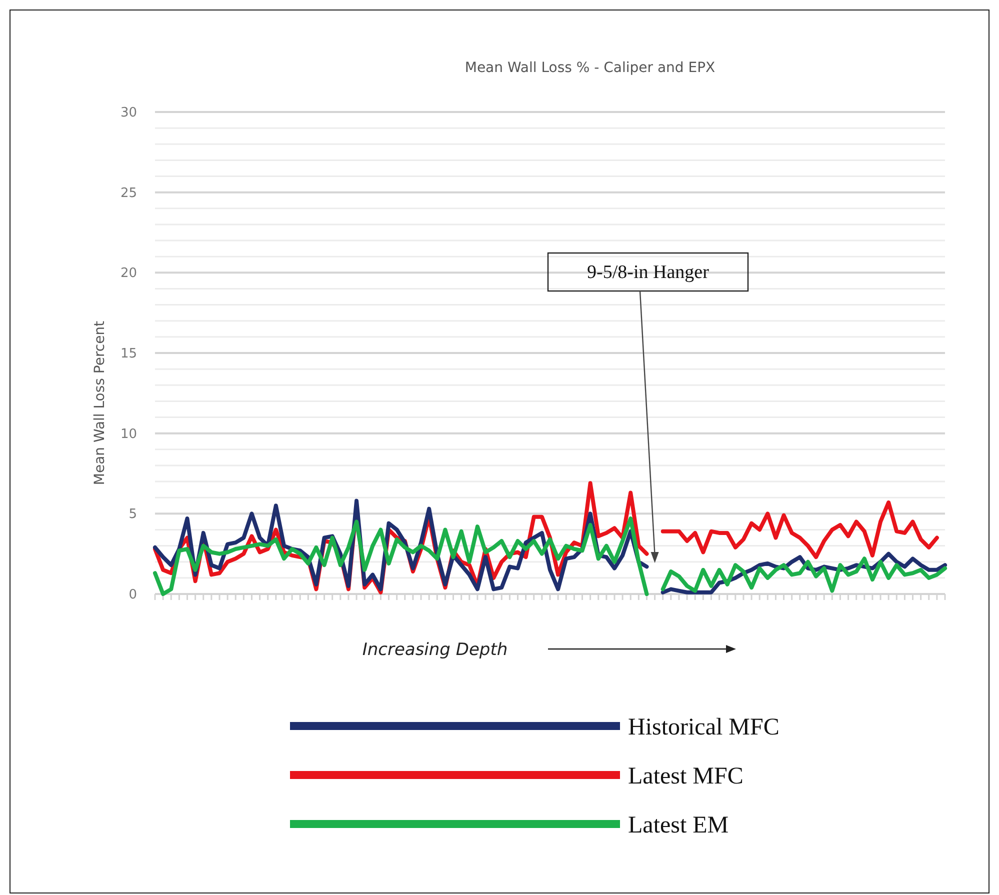 Image resolution: width=999 pixels, height=895 pixels. What do you see at coordinates (686, 776) in the screenshot?
I see `legend-label: Latest MFC` at bounding box center [686, 776].